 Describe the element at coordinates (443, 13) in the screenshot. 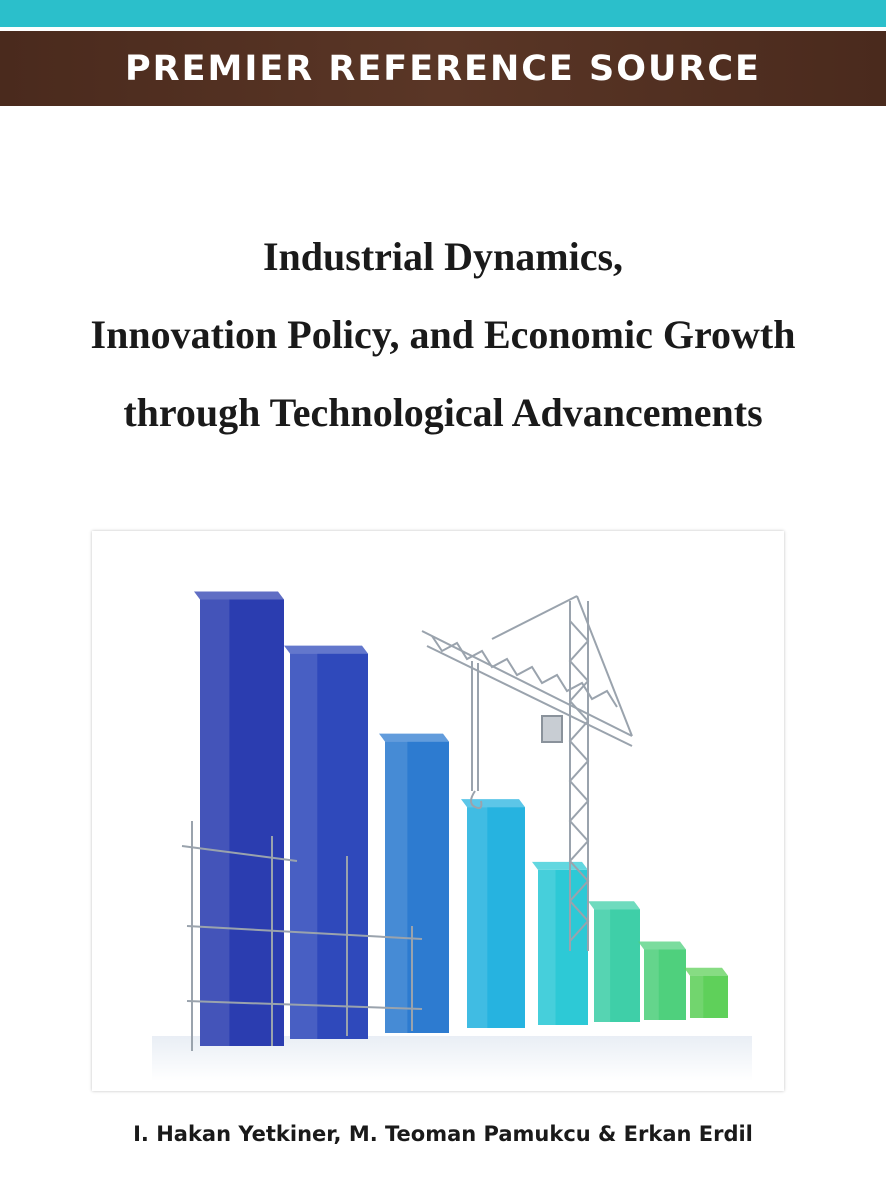

I see `top-teal-stripe` at that location.